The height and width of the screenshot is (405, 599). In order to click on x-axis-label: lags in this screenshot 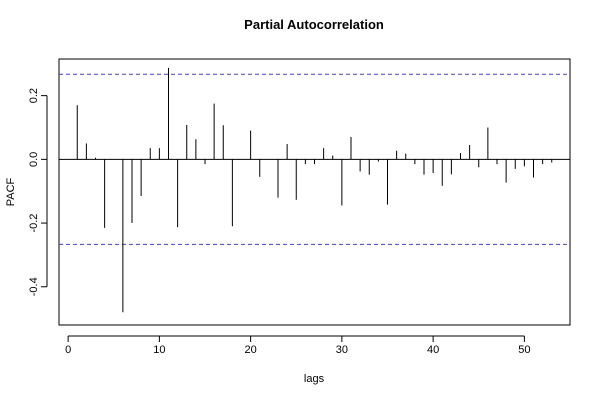, I will do `click(314, 379)`.